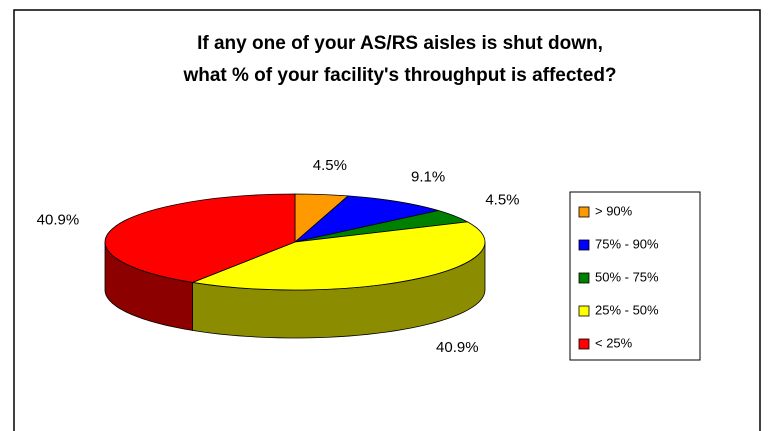  What do you see at coordinates (627, 243) in the screenshot?
I see `legend-label: 75% - 90%` at bounding box center [627, 243].